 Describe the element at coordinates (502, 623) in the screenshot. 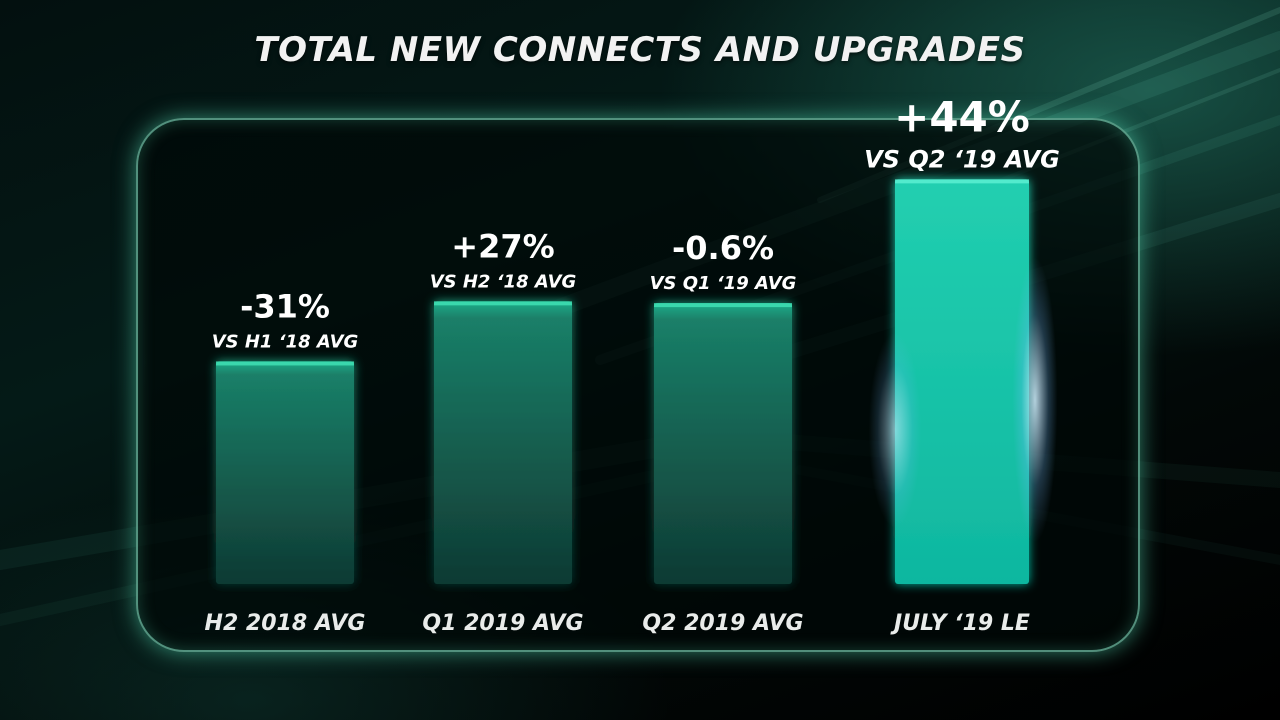

I see `category-label: Q1 2019 AVG` at that location.